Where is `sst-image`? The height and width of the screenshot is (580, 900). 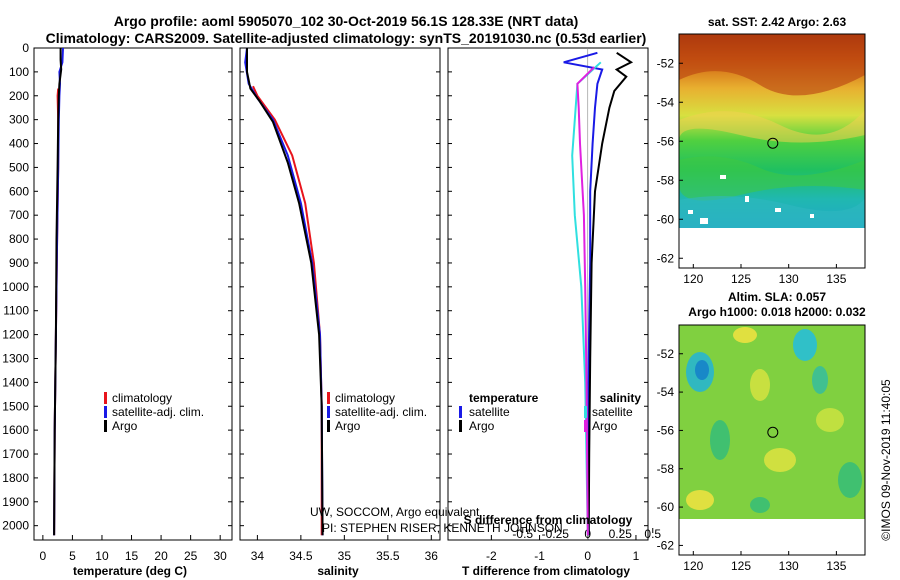
sst-image is located at coordinates (772, 131).